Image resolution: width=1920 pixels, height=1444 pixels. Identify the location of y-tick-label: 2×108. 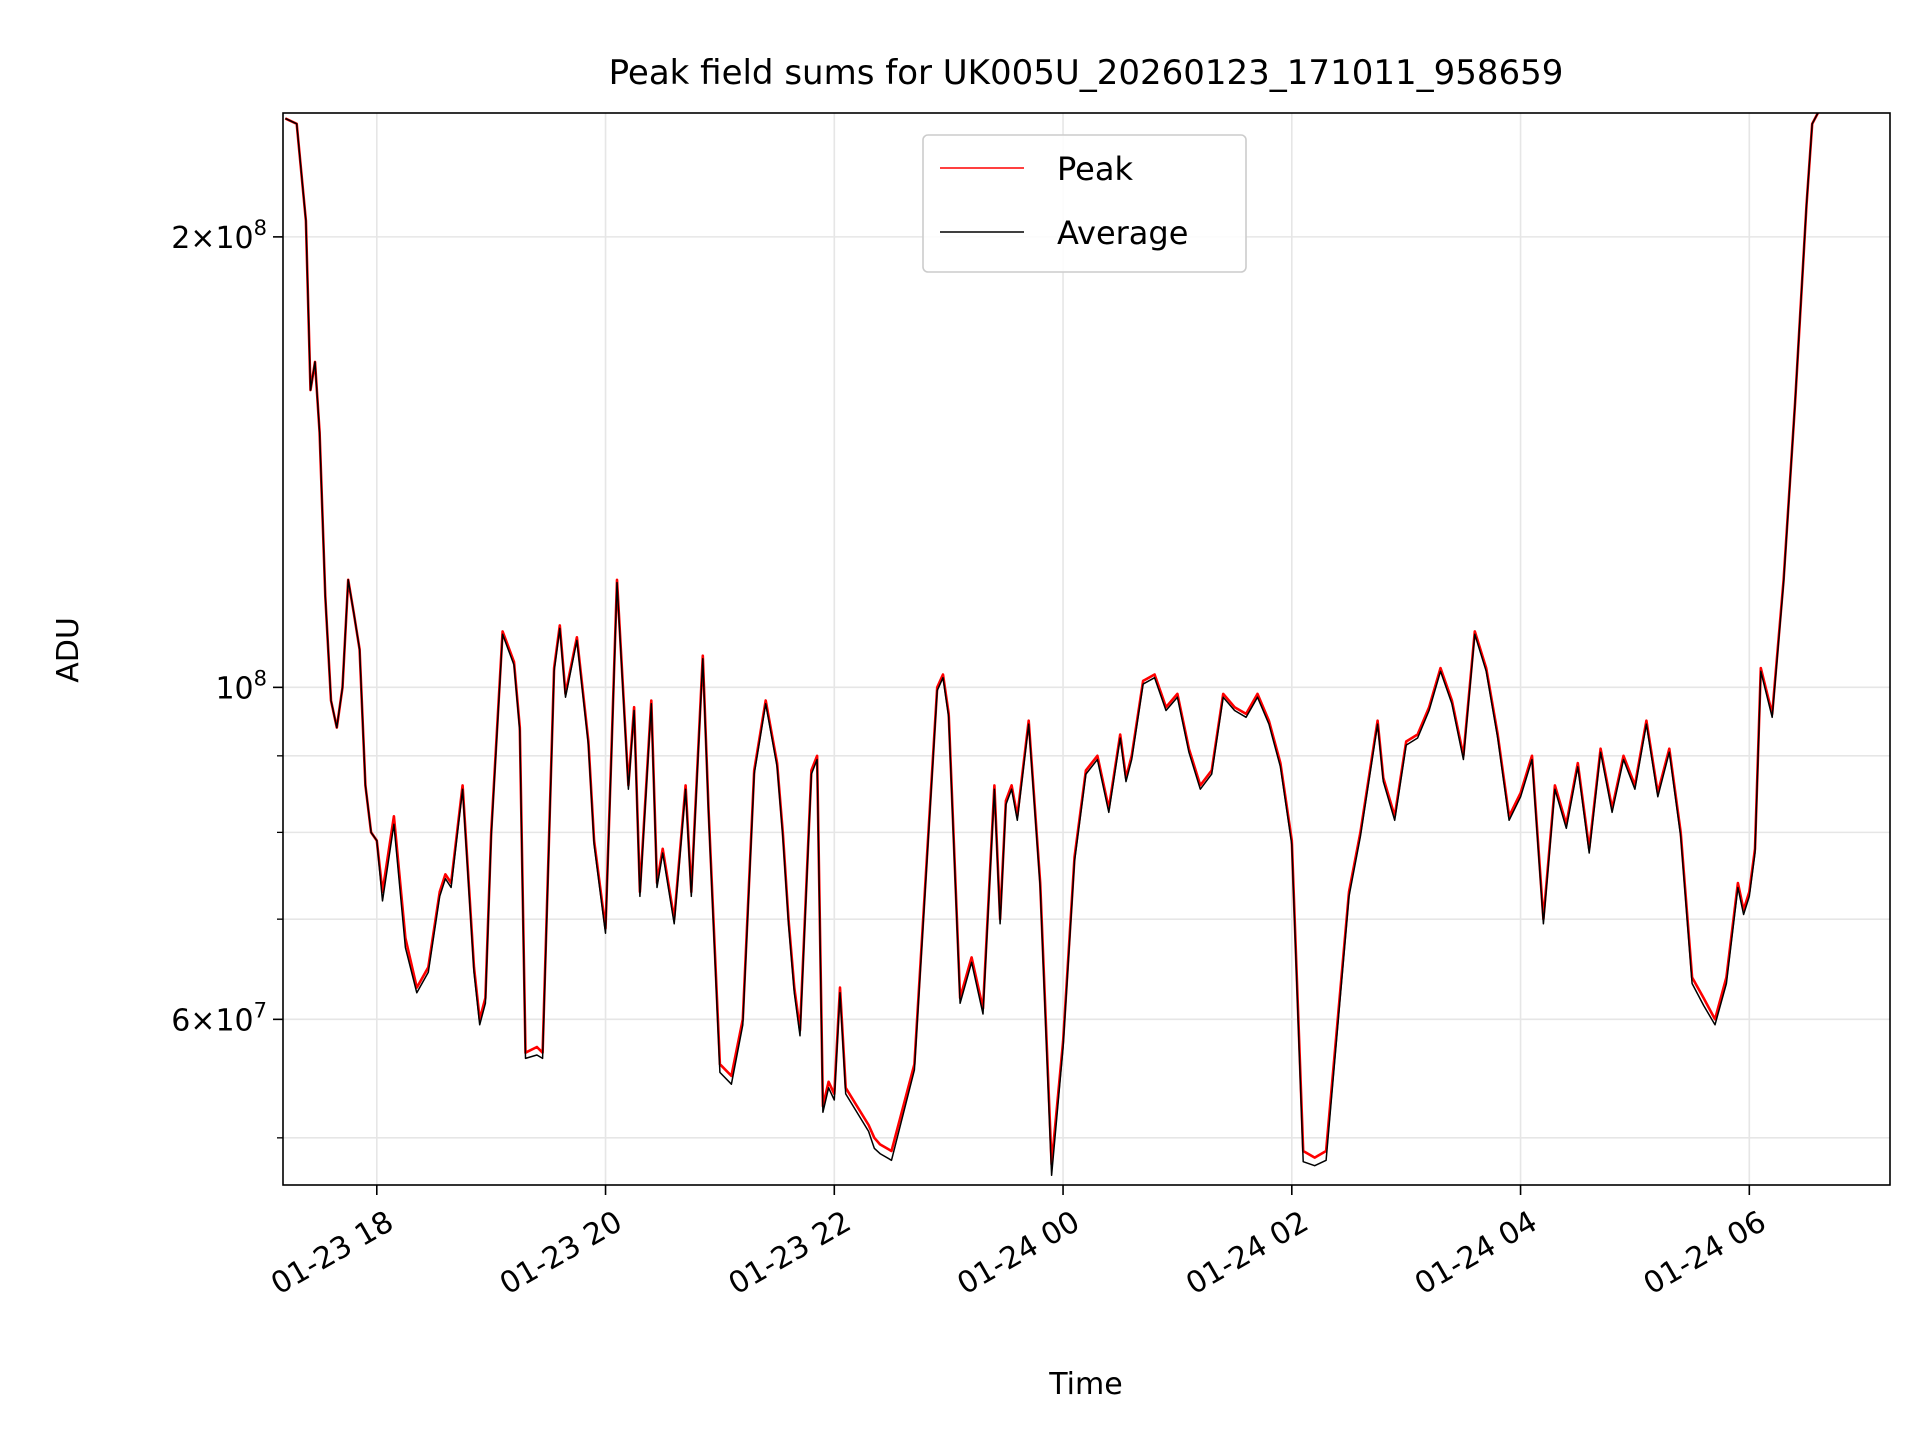
(219, 236).